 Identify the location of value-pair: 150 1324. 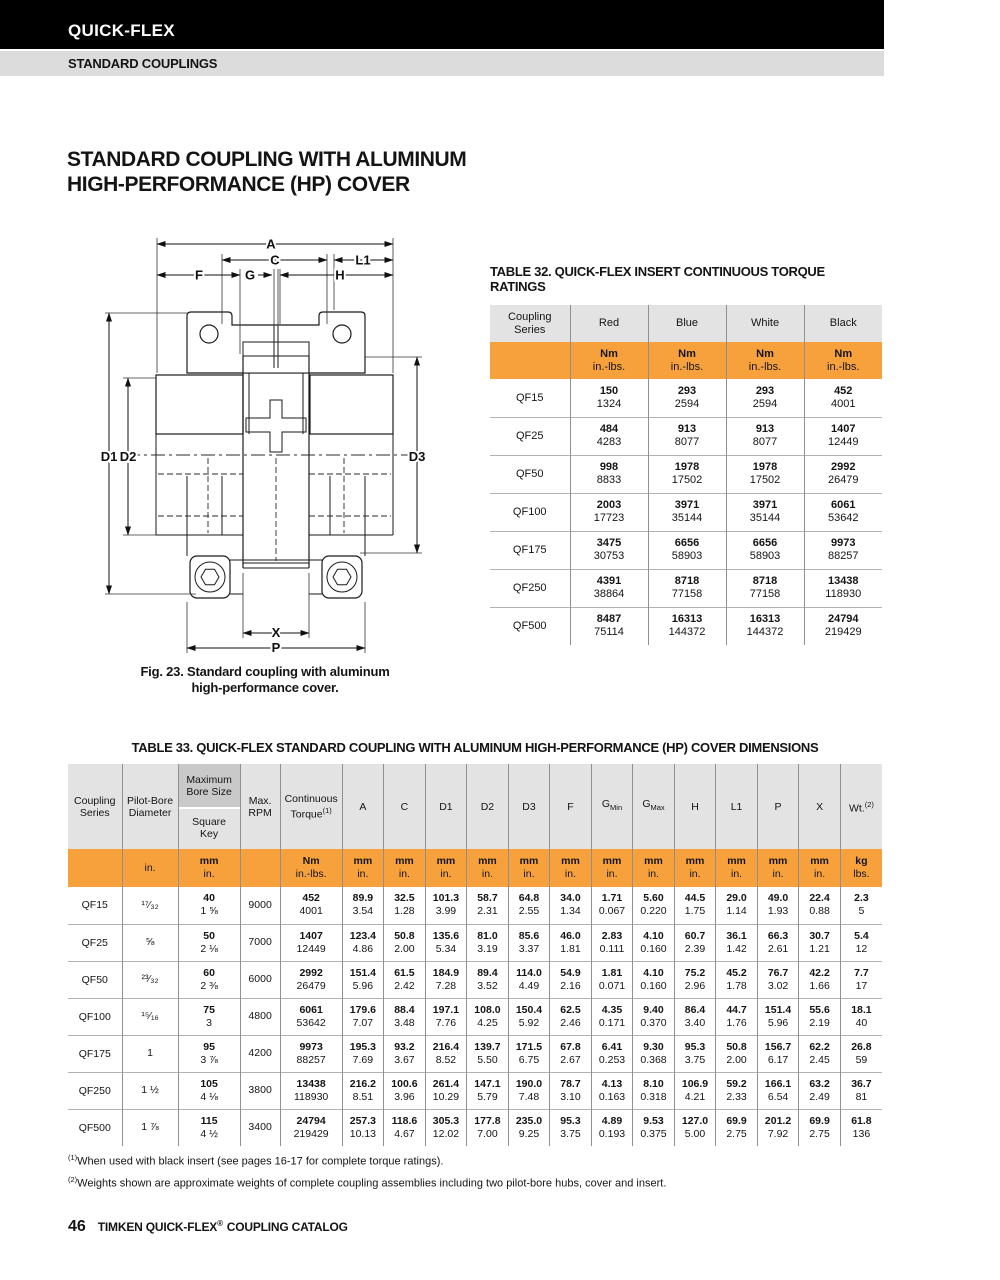
(609, 397).